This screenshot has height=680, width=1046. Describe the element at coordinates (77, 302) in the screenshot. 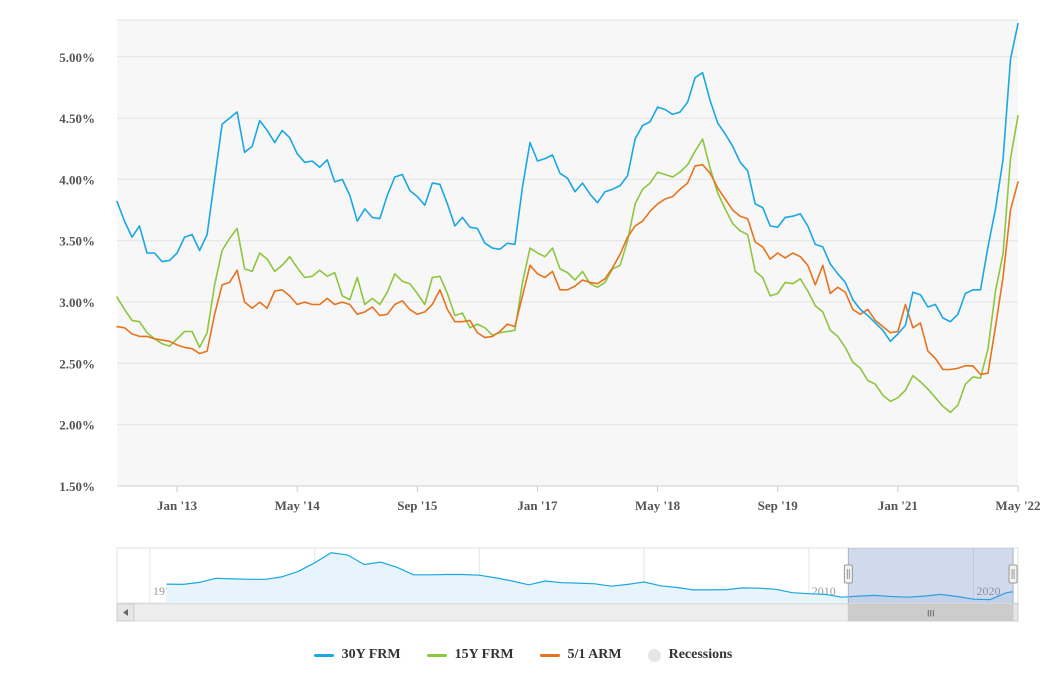

I see `y-tick-label: 3.00%` at that location.